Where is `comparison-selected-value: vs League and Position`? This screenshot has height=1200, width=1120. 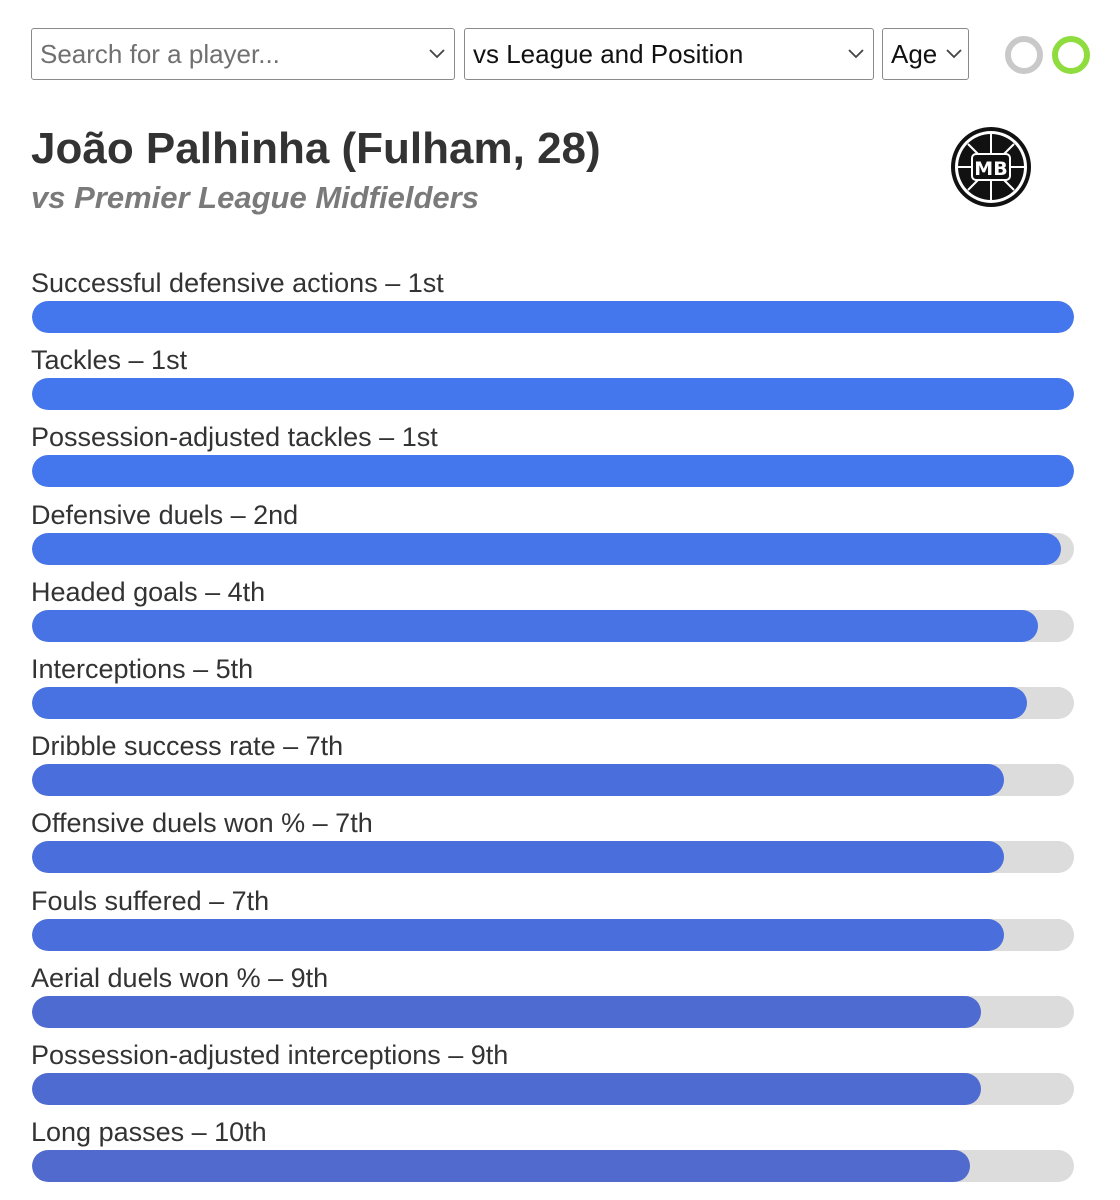 comparison-selected-value: vs League and Position is located at coordinates (608, 53).